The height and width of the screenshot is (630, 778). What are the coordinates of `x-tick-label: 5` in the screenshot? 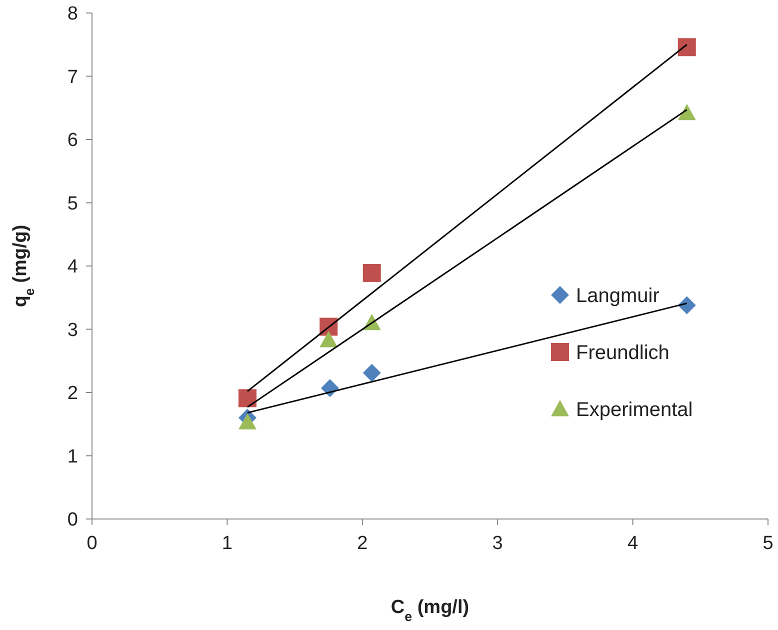 It's located at (768, 543).